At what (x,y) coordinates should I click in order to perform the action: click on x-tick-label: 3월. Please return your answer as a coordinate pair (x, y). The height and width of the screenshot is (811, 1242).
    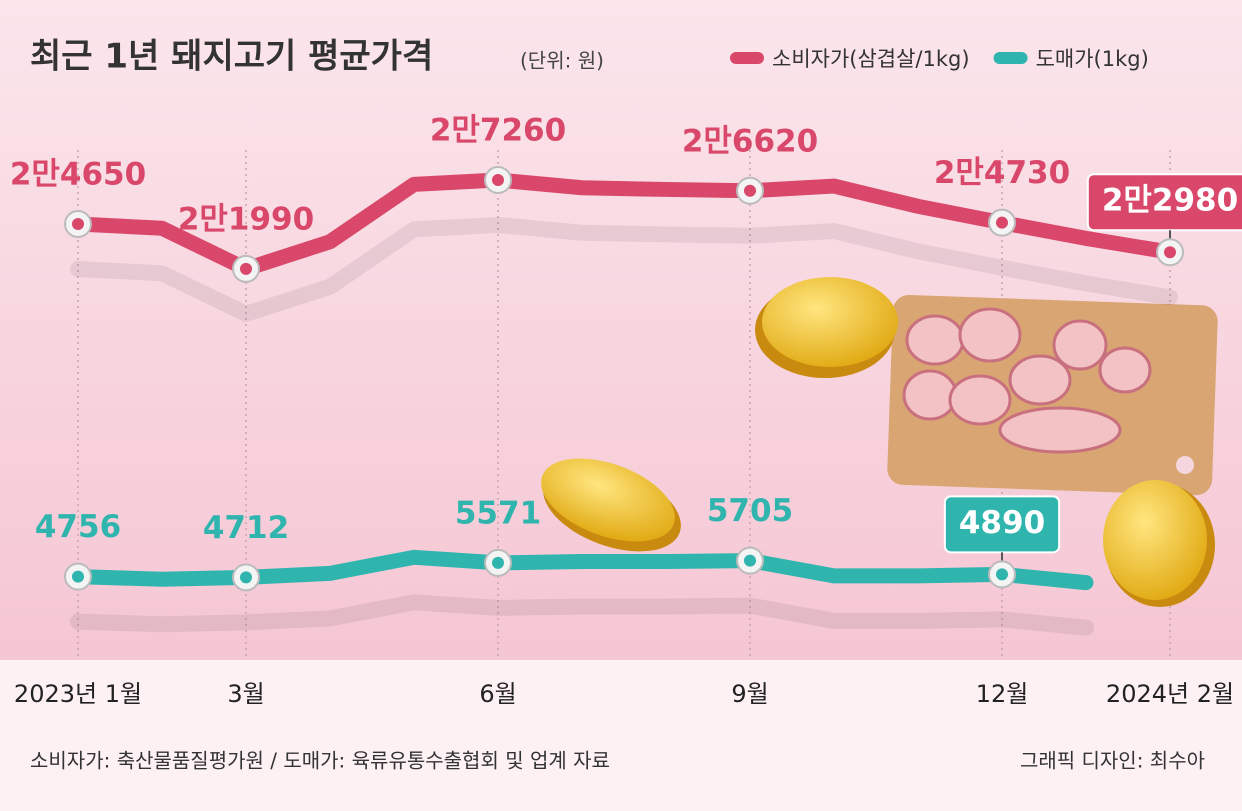
    Looking at the image, I should click on (245, 694).